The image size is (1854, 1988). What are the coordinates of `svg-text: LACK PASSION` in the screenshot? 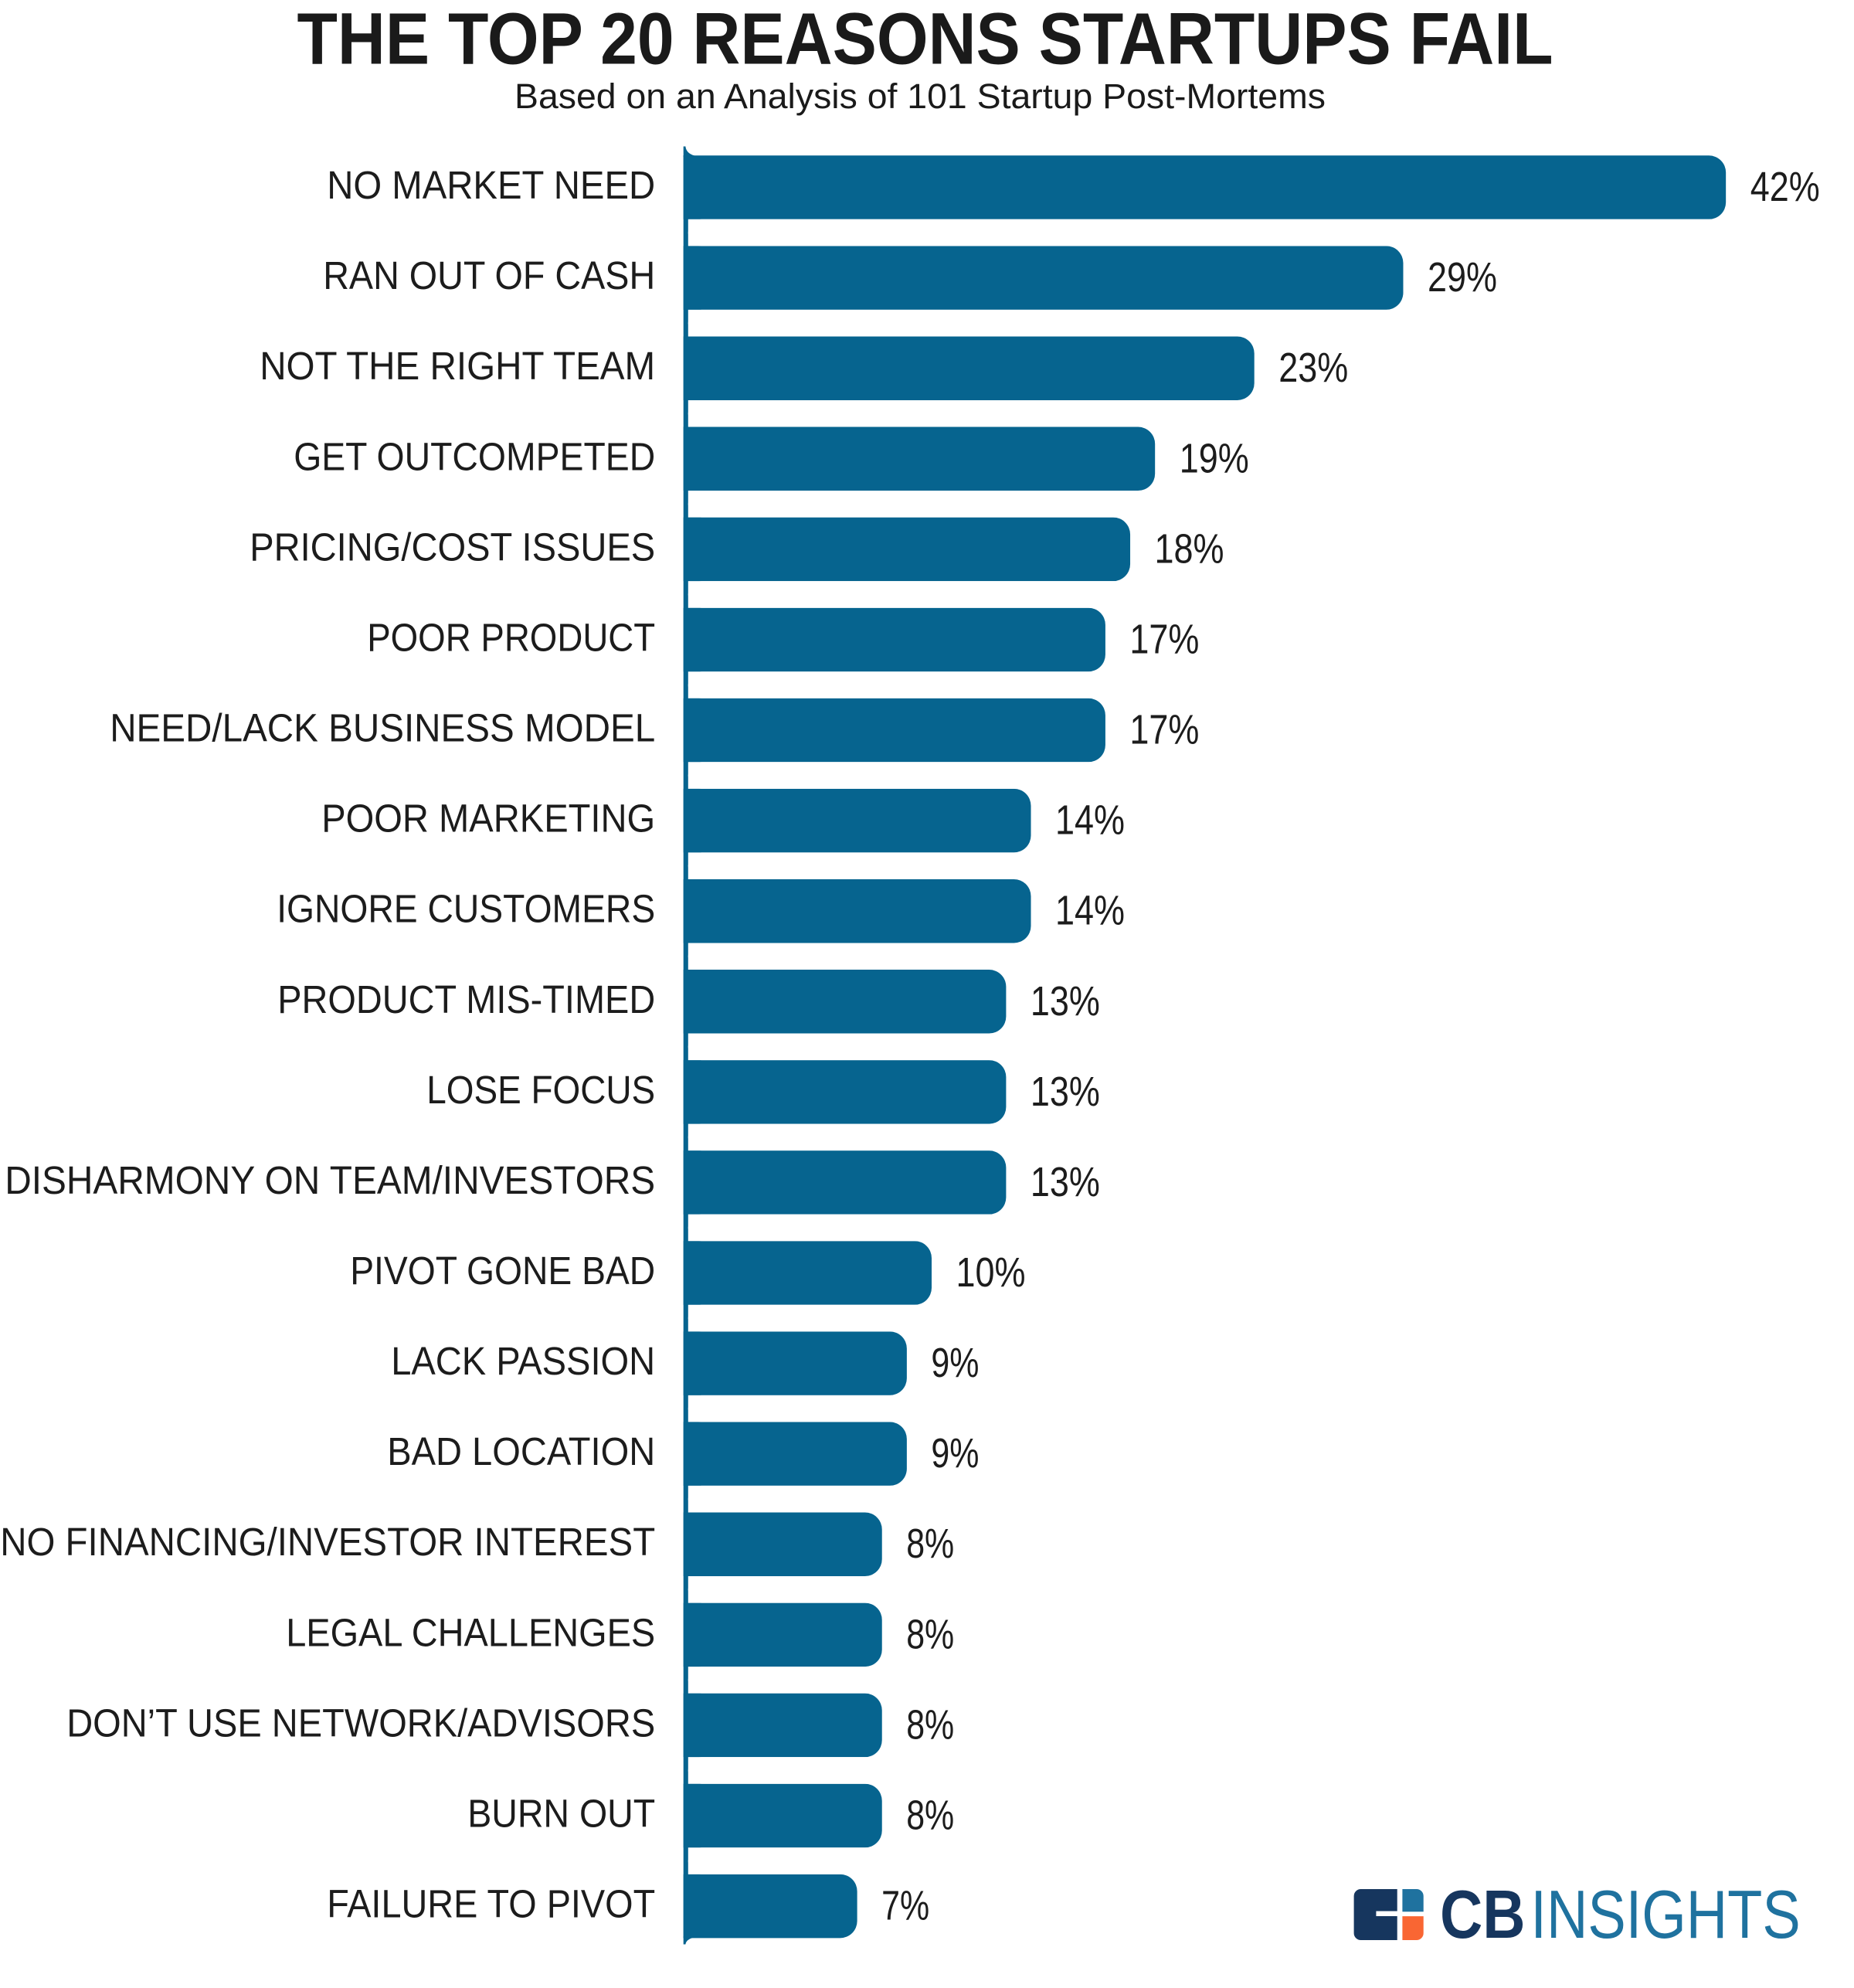 It's located at (523, 1361).